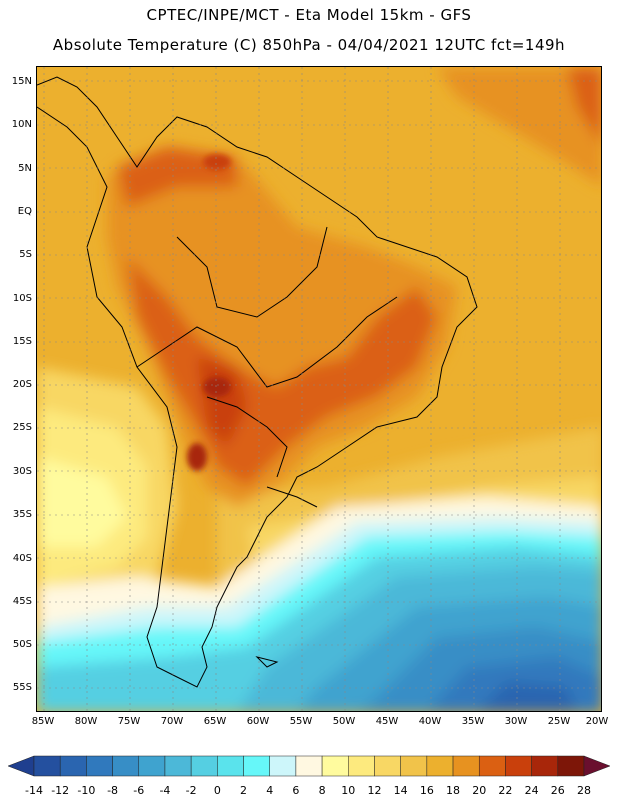 Image resolution: width=618 pixels, height=800 pixels. Describe the element at coordinates (21, 766) in the screenshot. I see `legend-arrow-low` at that location.